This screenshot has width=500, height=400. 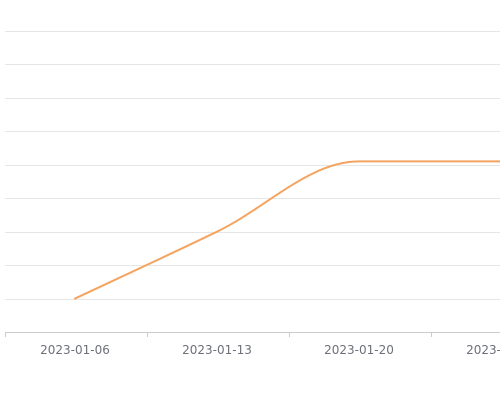 What do you see at coordinates (217, 350) in the screenshot?
I see `x-tick-label: 2023-01-13` at bounding box center [217, 350].